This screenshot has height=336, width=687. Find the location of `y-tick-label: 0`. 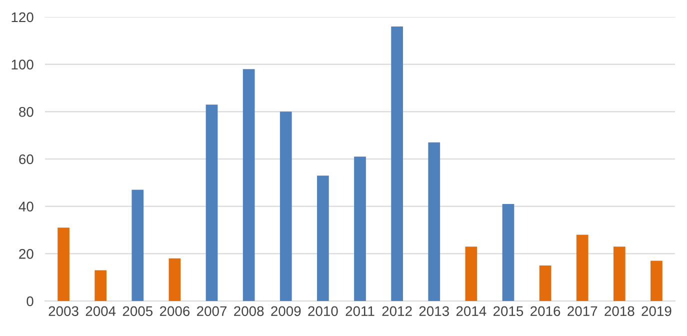

y-tick-label: 0 is located at coordinates (30, 301).